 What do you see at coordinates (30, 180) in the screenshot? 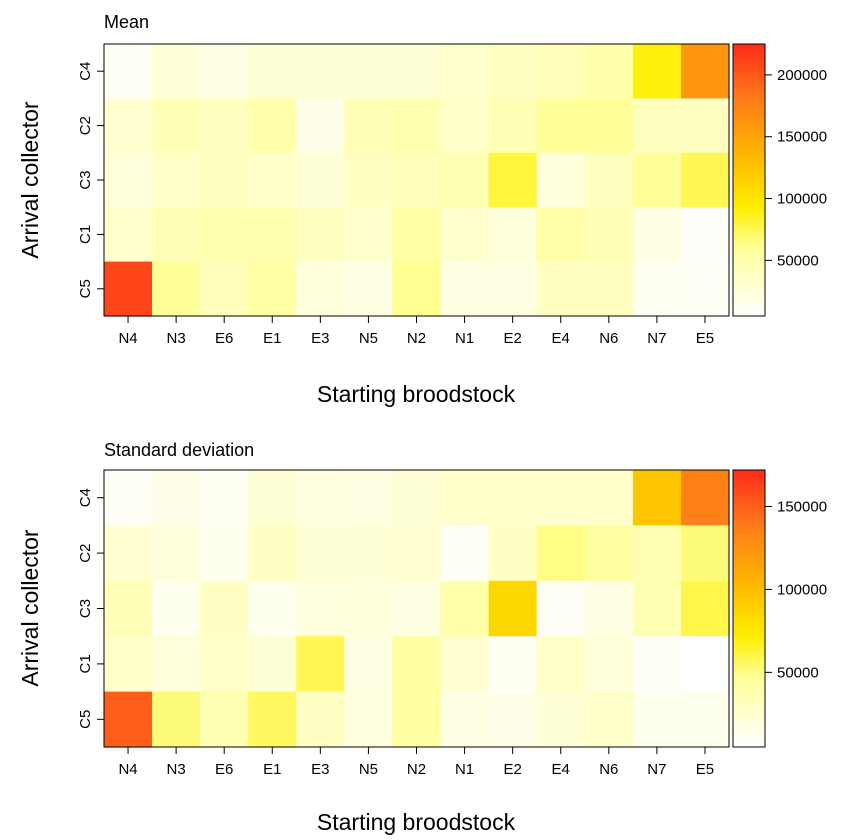
I see `y-axis-label: Arrival collector` at bounding box center [30, 180].